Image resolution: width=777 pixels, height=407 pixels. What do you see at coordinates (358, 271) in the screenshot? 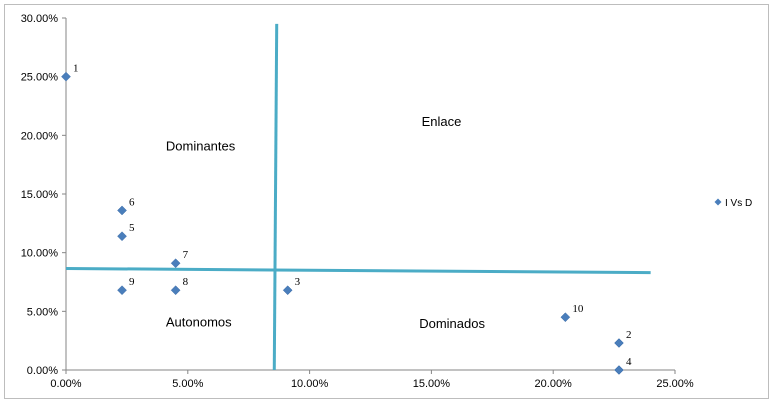
I see `horizontal-divider-line` at bounding box center [358, 271].